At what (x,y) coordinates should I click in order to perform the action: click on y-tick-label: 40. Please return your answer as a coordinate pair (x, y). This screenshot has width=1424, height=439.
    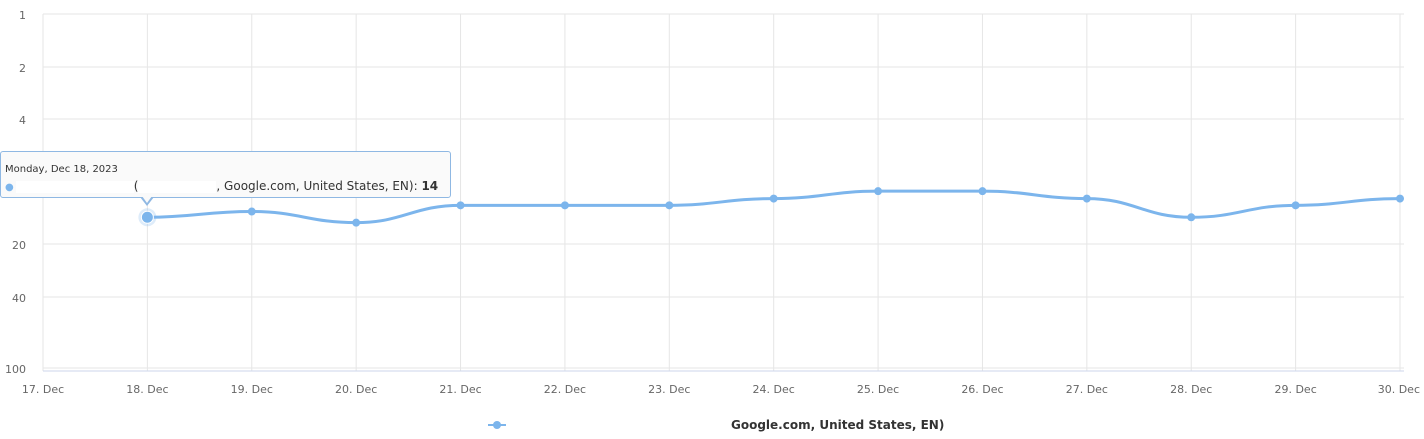
    Looking at the image, I should click on (19, 298).